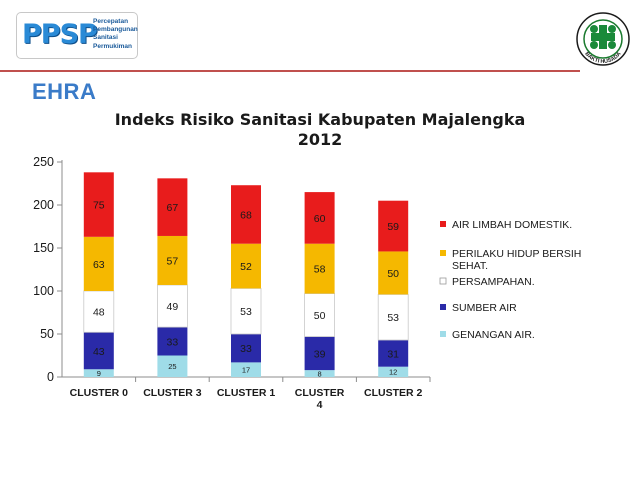  What do you see at coordinates (115, 30) in the screenshot?
I see `logo-sub-line: Pembangunan` at bounding box center [115, 30].